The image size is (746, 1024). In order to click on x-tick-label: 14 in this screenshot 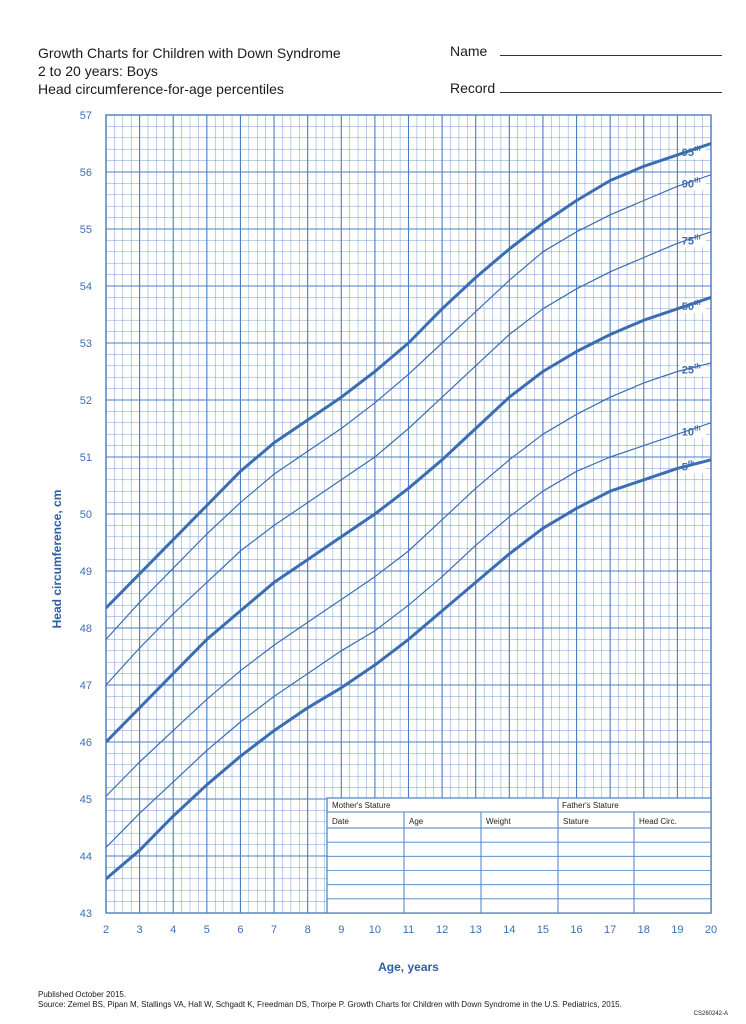, I will do `click(509, 930)`.